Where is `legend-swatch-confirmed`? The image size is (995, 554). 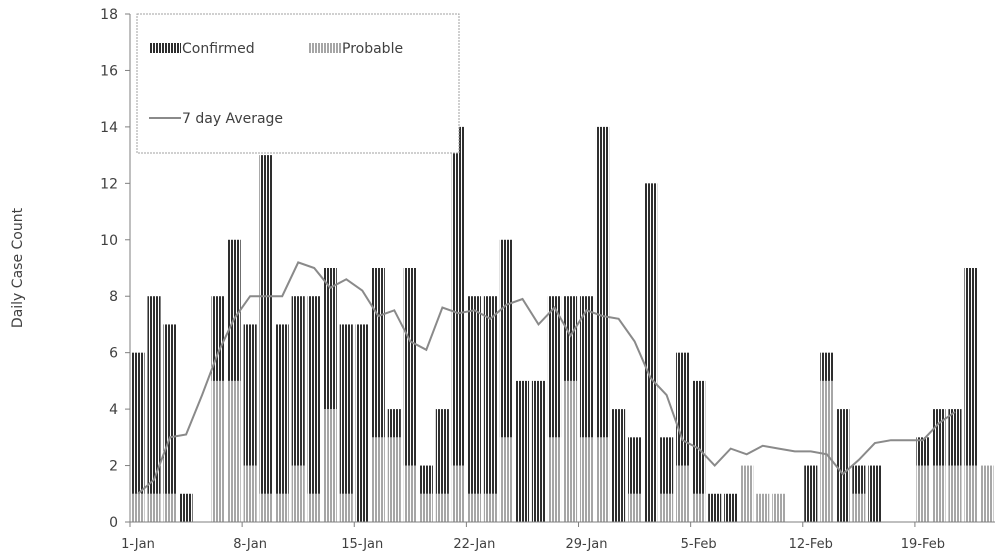 legend-swatch-confirmed is located at coordinates (165, 48).